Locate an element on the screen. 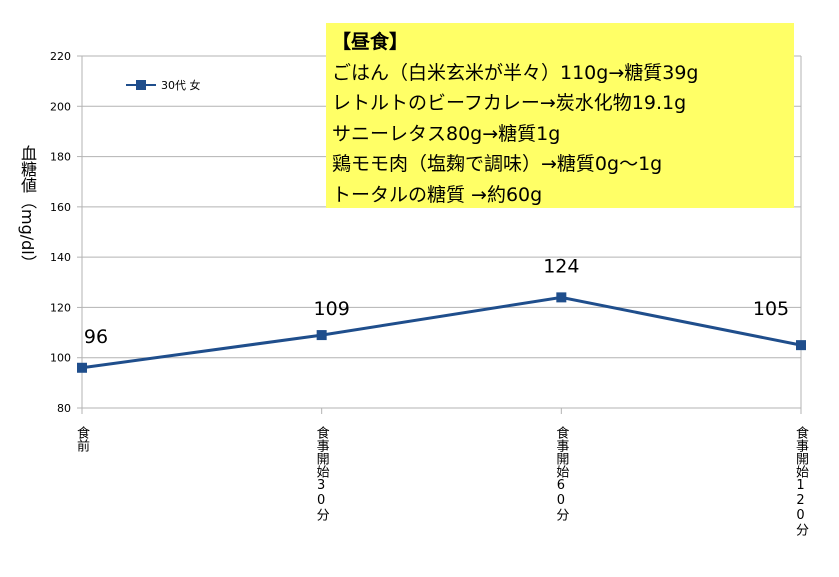  x-tick-label: 食前 is located at coordinates (81, 439).